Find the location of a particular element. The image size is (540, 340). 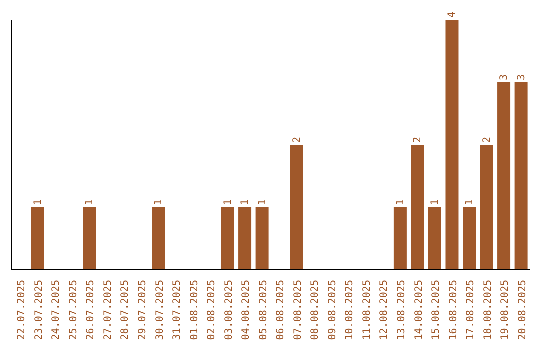

x-tick-label: 08.08.2025 is located at coordinates (316, 310).